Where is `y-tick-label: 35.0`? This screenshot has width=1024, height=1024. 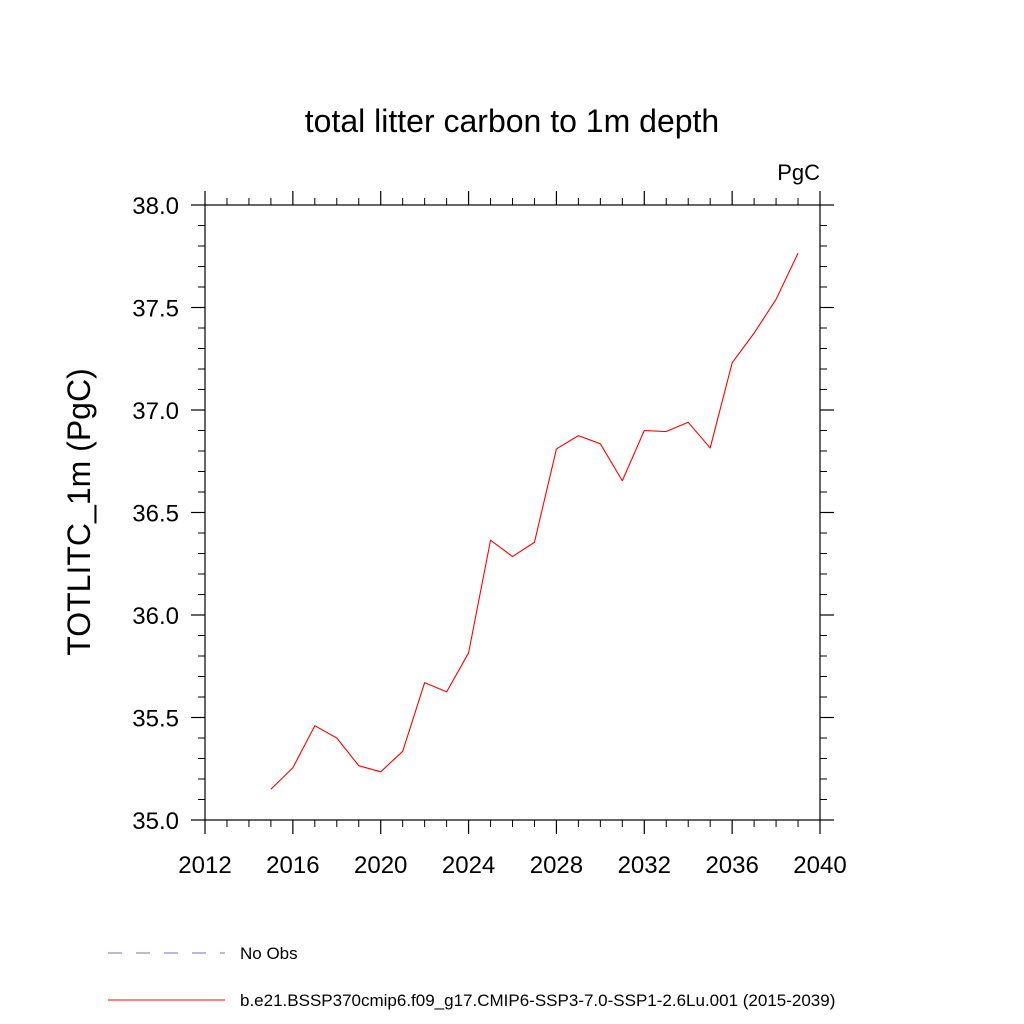 y-tick-label: 35.0 is located at coordinates (155, 821).